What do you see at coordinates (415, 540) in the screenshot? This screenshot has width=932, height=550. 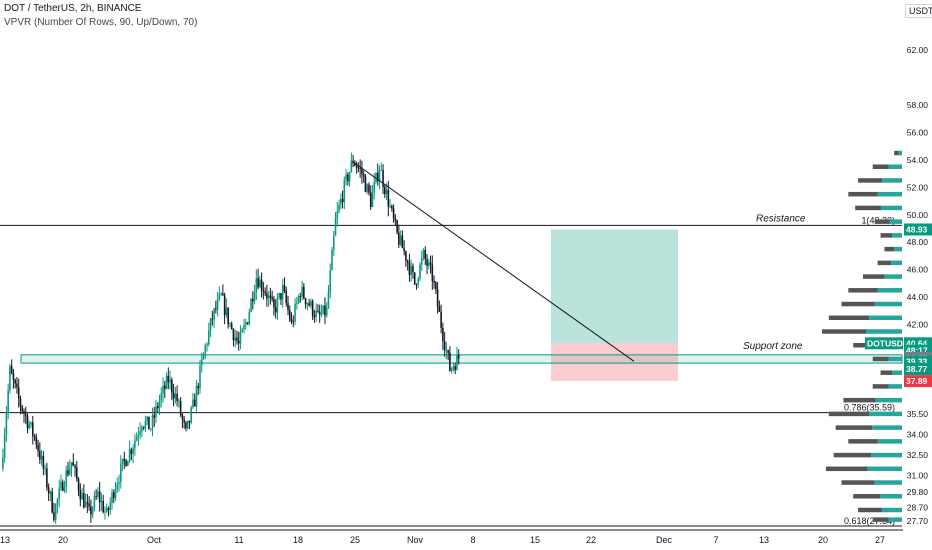 I see `x-tick-label: Nov` at bounding box center [415, 540].